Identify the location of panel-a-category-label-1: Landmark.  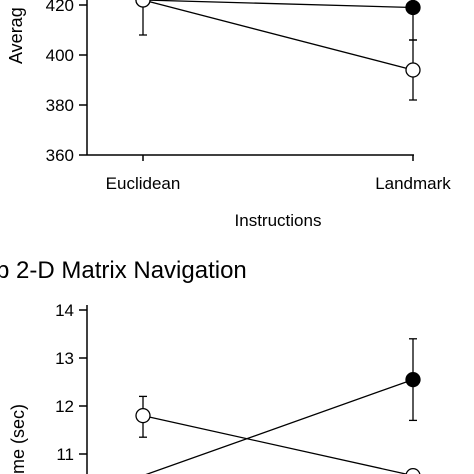
(413, 183).